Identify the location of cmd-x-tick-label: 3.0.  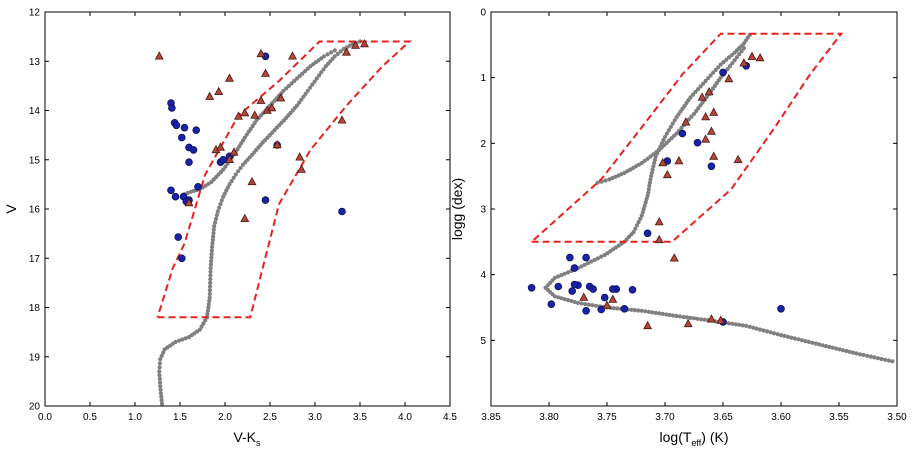
(315, 417).